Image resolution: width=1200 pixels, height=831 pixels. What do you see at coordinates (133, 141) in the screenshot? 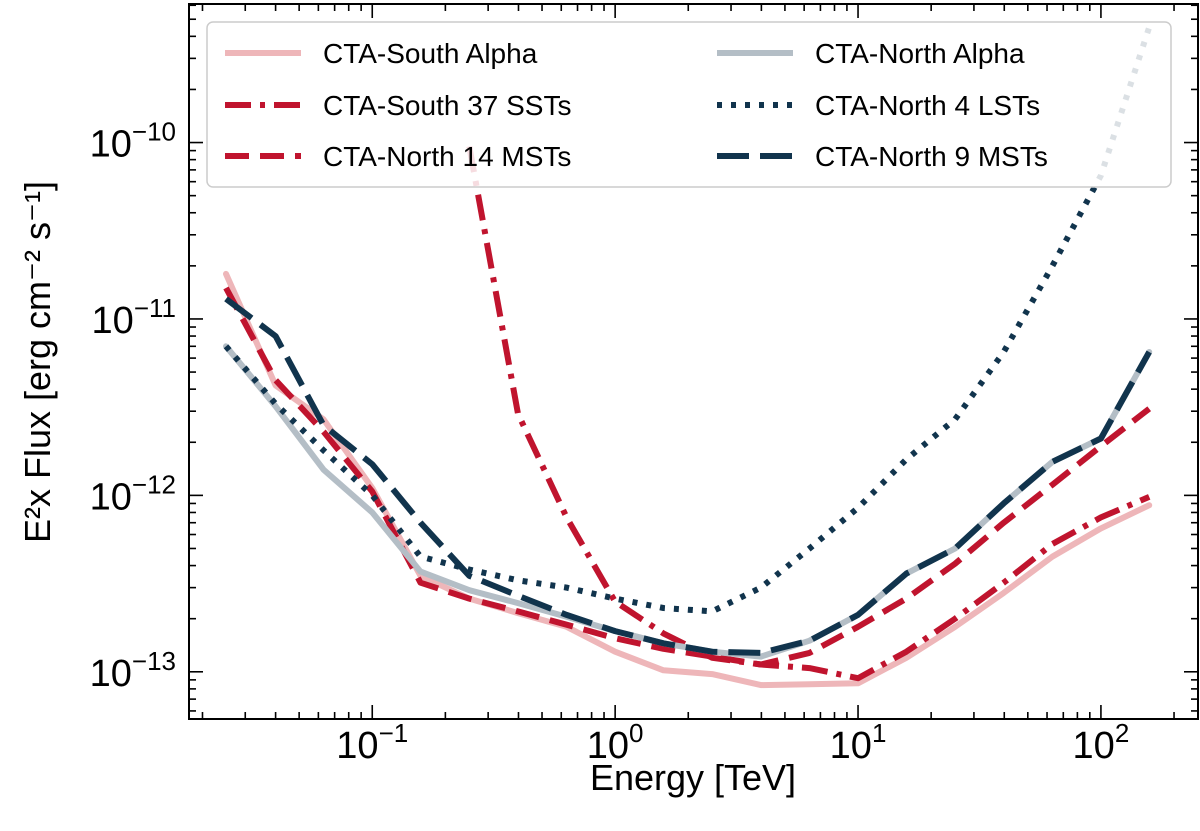
I see `y-tick-label: 10−10` at bounding box center [133, 141].